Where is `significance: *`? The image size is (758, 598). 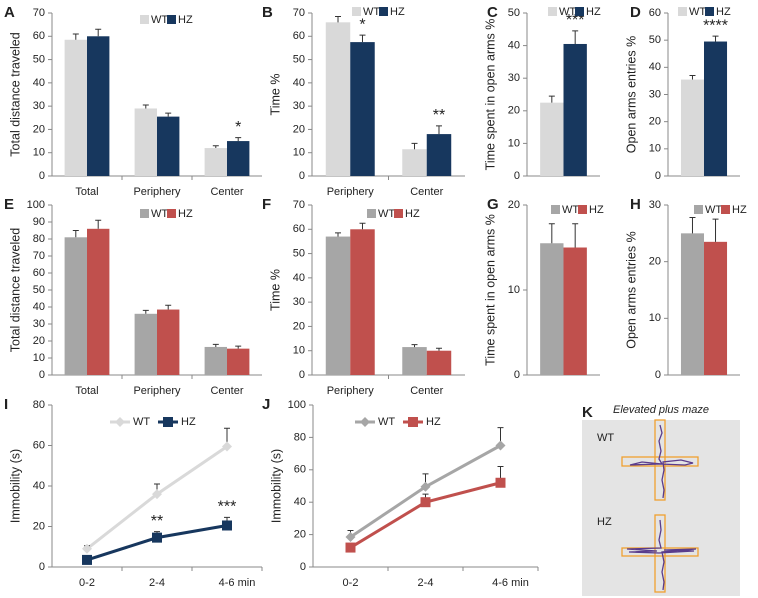
significance: * is located at coordinates (362, 24).